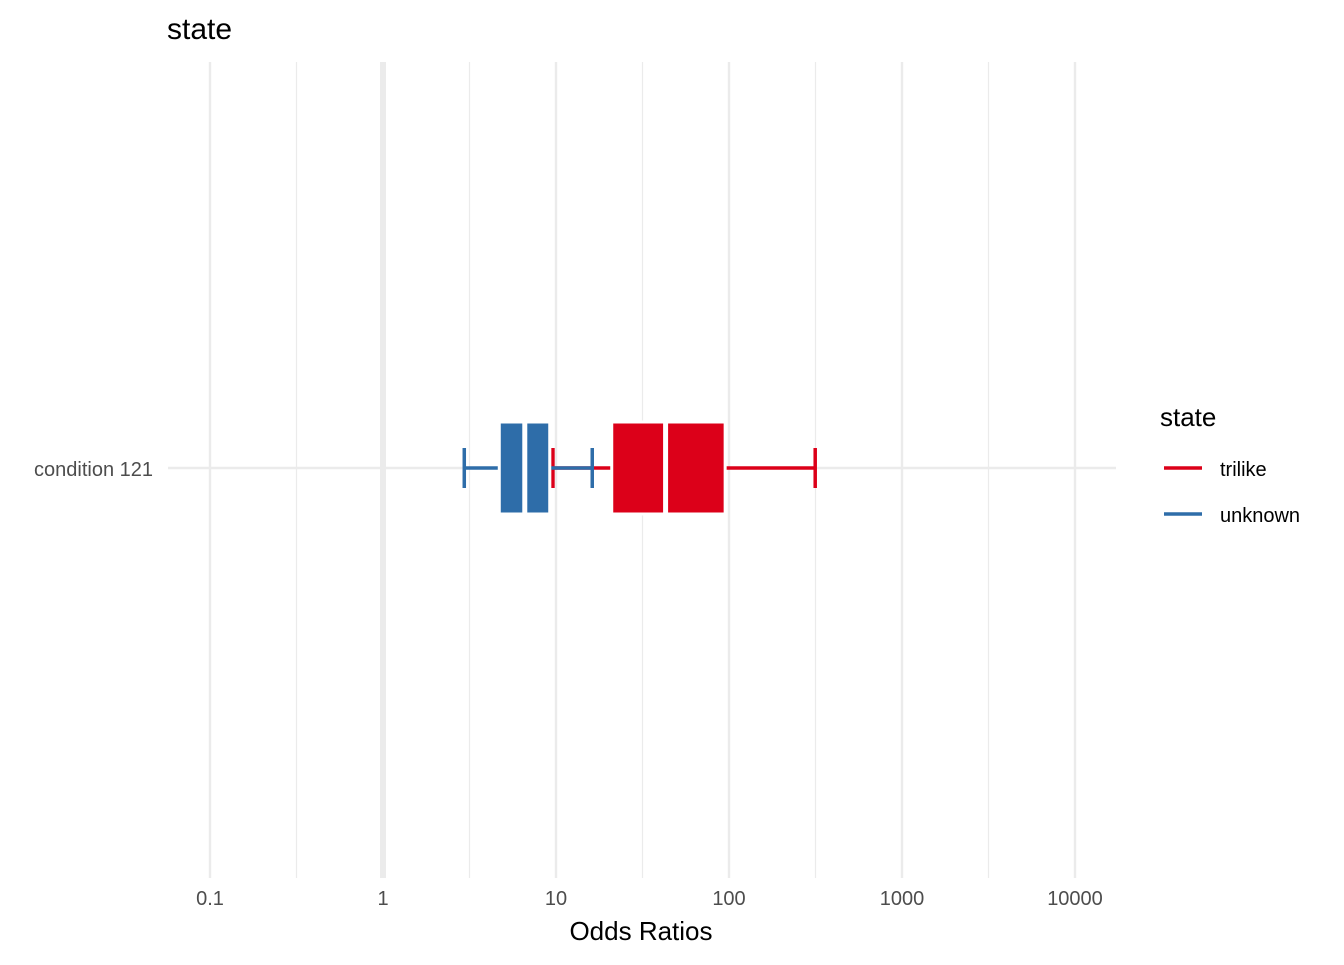  I want to click on x-tick-label: 100, so click(728, 899).